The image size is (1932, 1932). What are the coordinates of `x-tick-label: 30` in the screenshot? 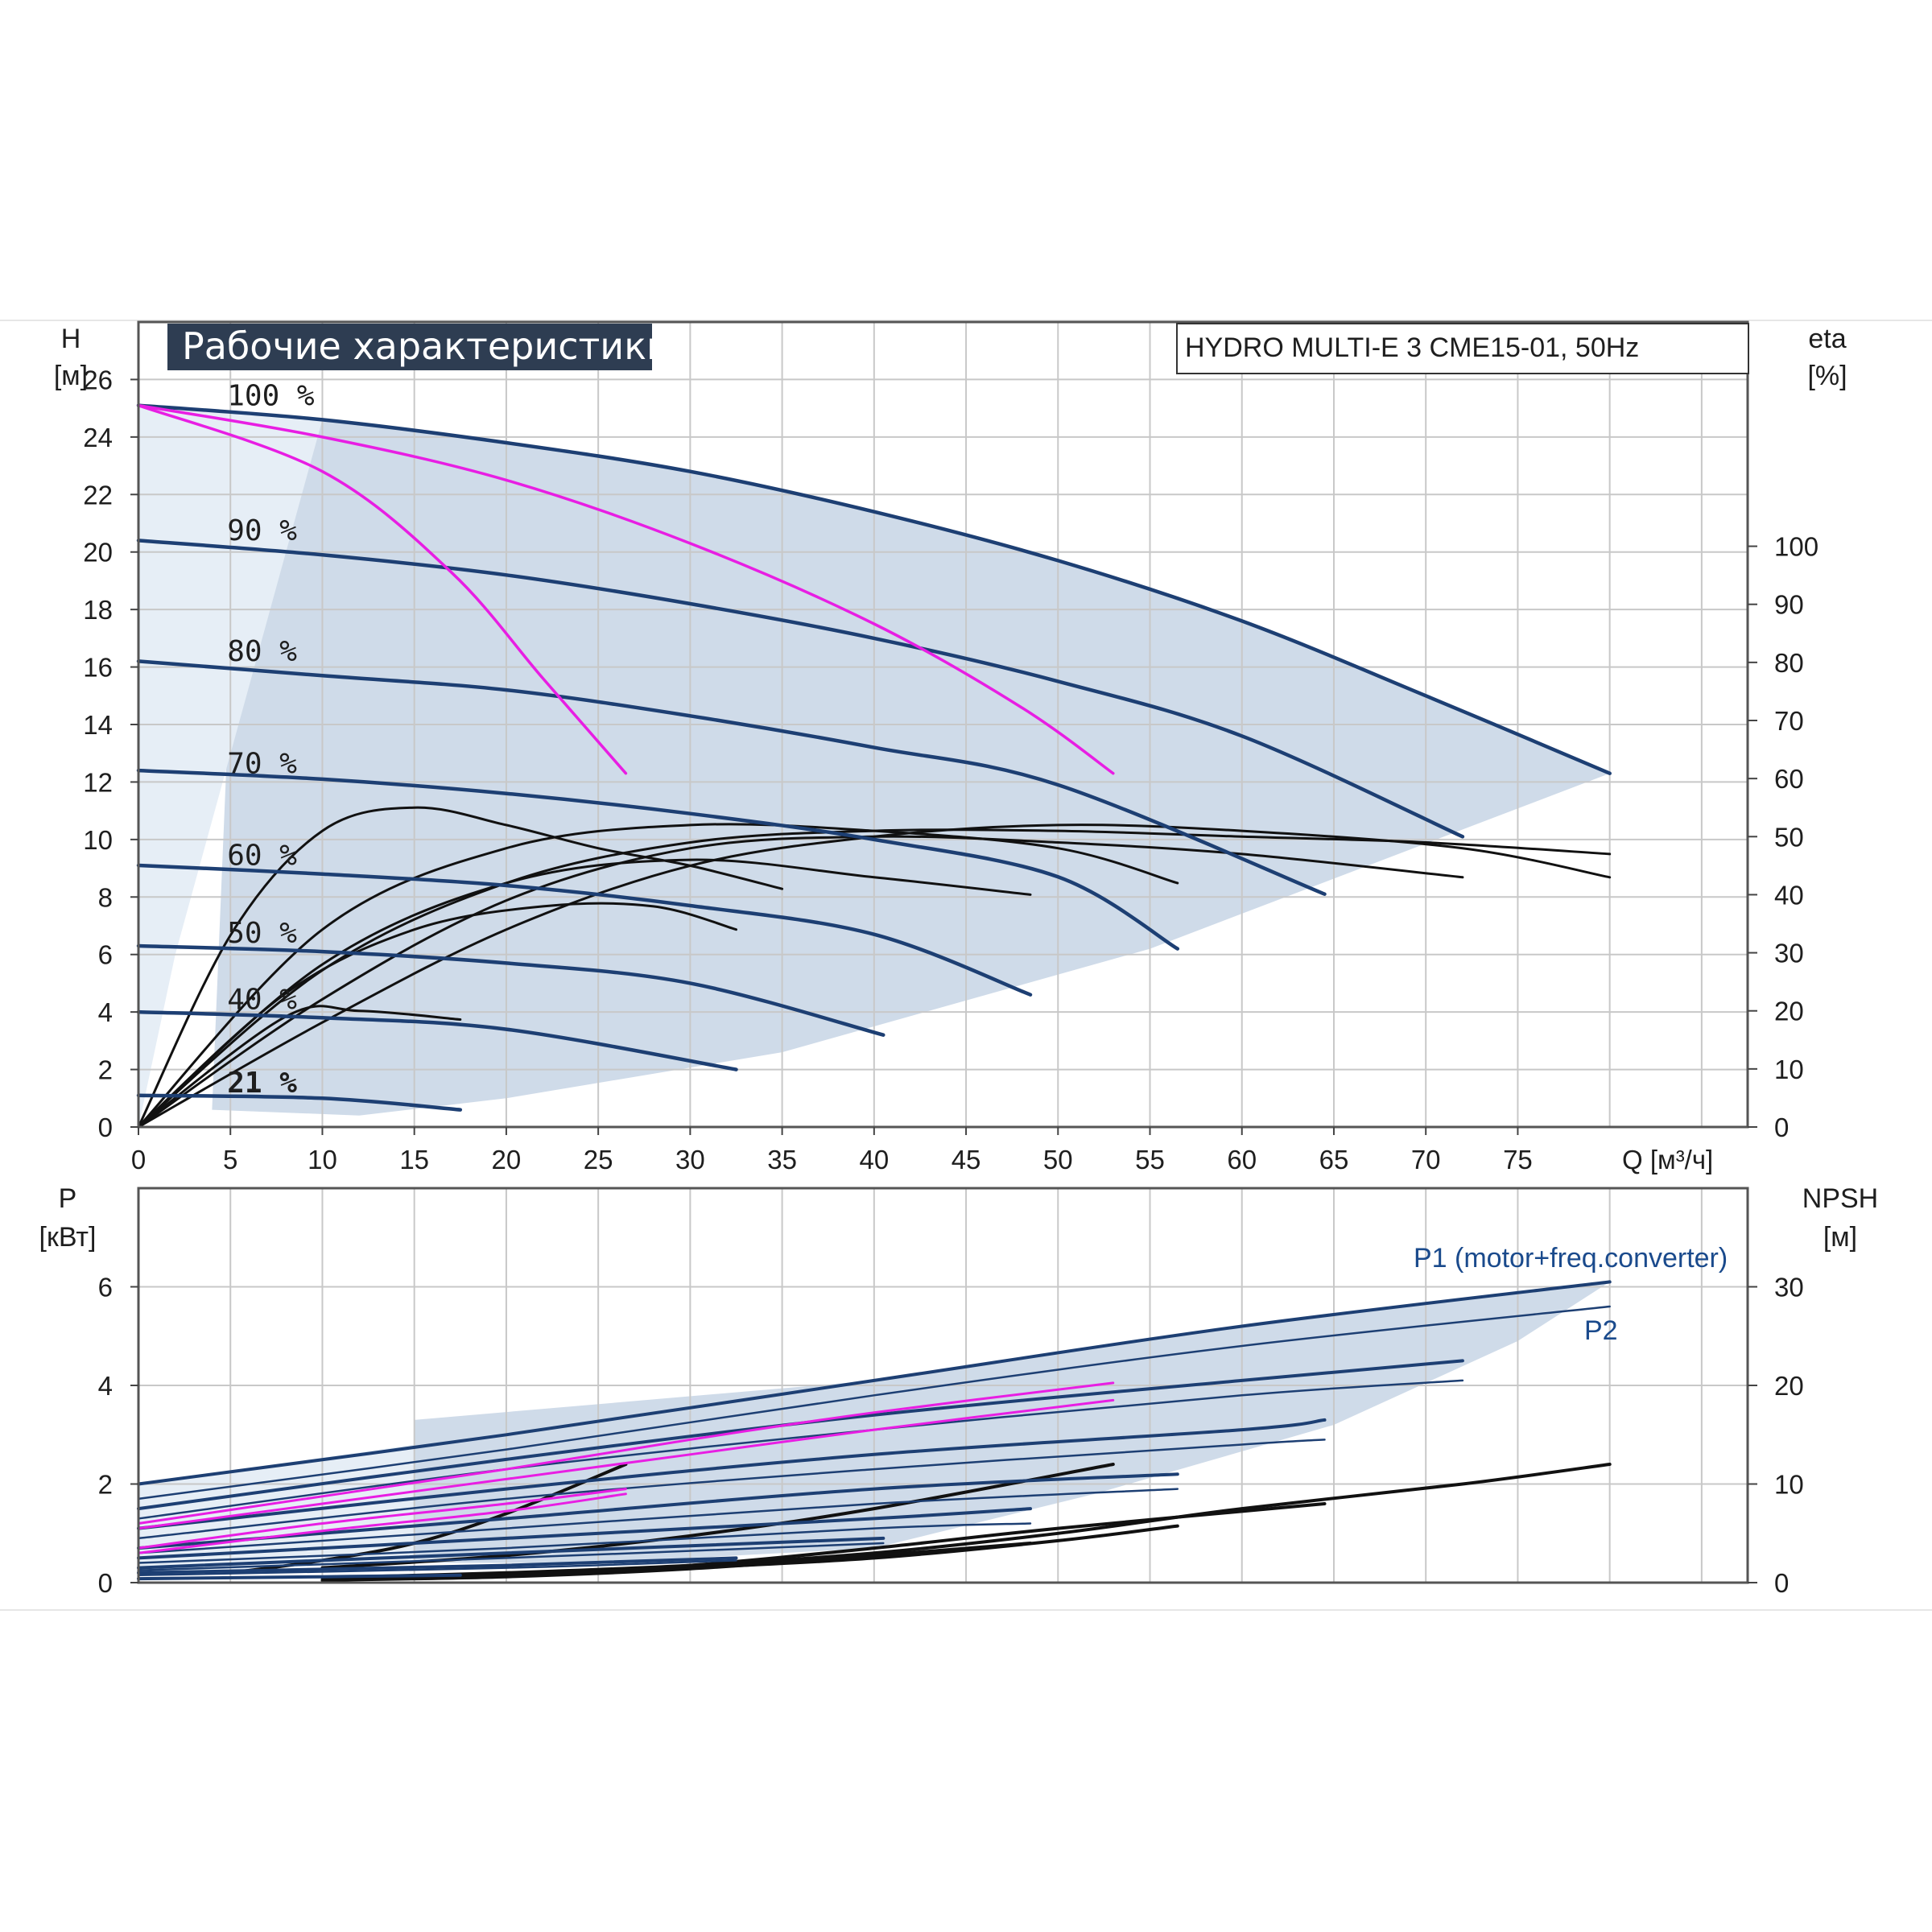 It's located at (690, 1159).